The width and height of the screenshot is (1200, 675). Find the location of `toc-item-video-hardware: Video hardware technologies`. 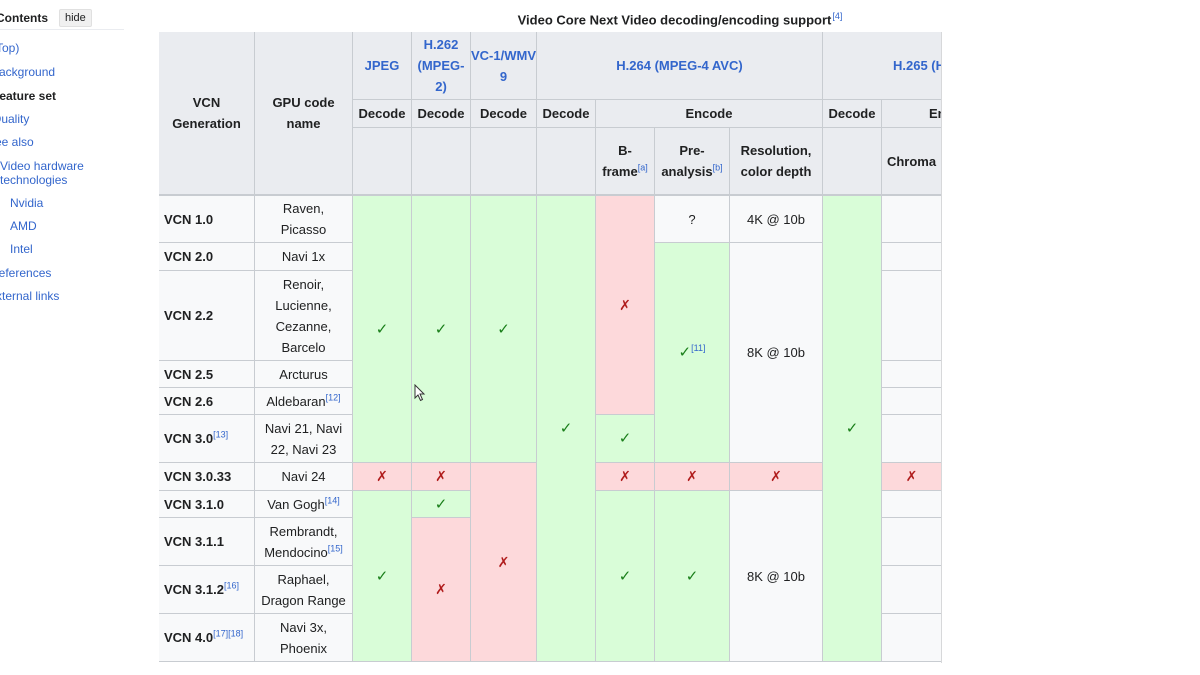

toc-item-video-hardware: Video hardware technologies is located at coordinates (42, 173).